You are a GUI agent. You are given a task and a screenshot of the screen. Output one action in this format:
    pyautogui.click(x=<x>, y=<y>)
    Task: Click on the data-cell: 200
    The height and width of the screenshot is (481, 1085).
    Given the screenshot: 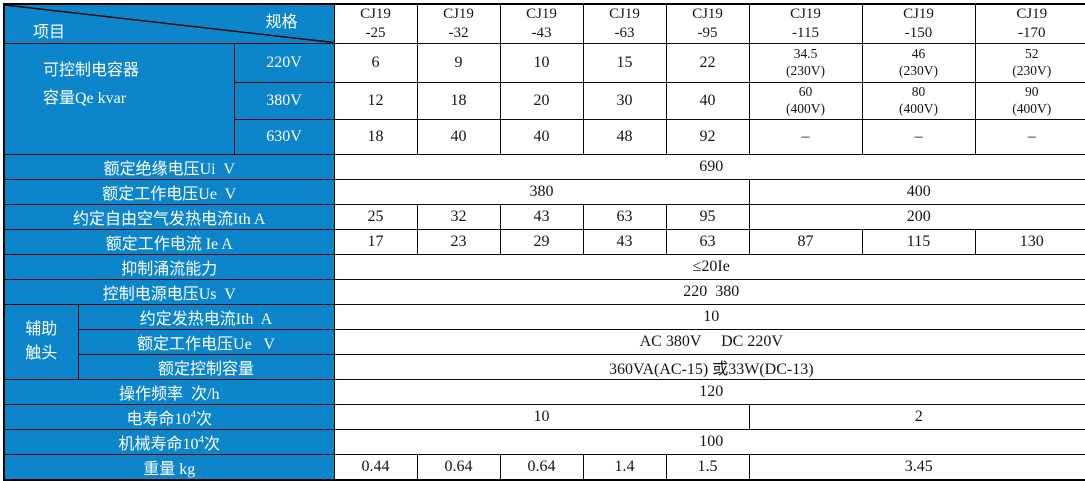 What is the action you would take?
    pyautogui.click(x=916, y=216)
    